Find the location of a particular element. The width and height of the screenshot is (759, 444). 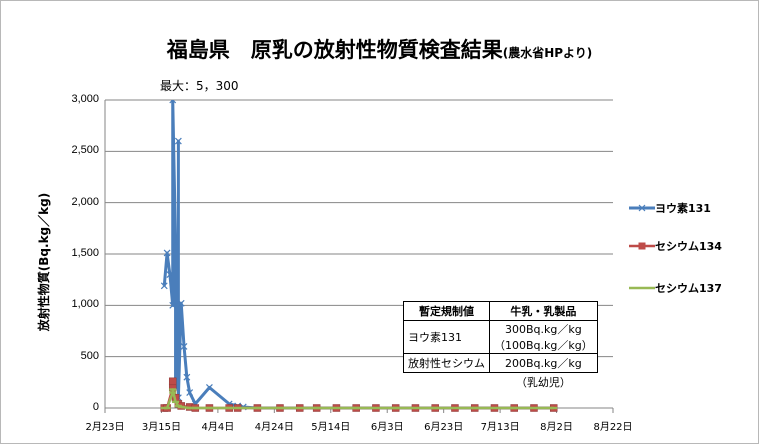

legend-item: セシウム134 is located at coordinates (675, 246).